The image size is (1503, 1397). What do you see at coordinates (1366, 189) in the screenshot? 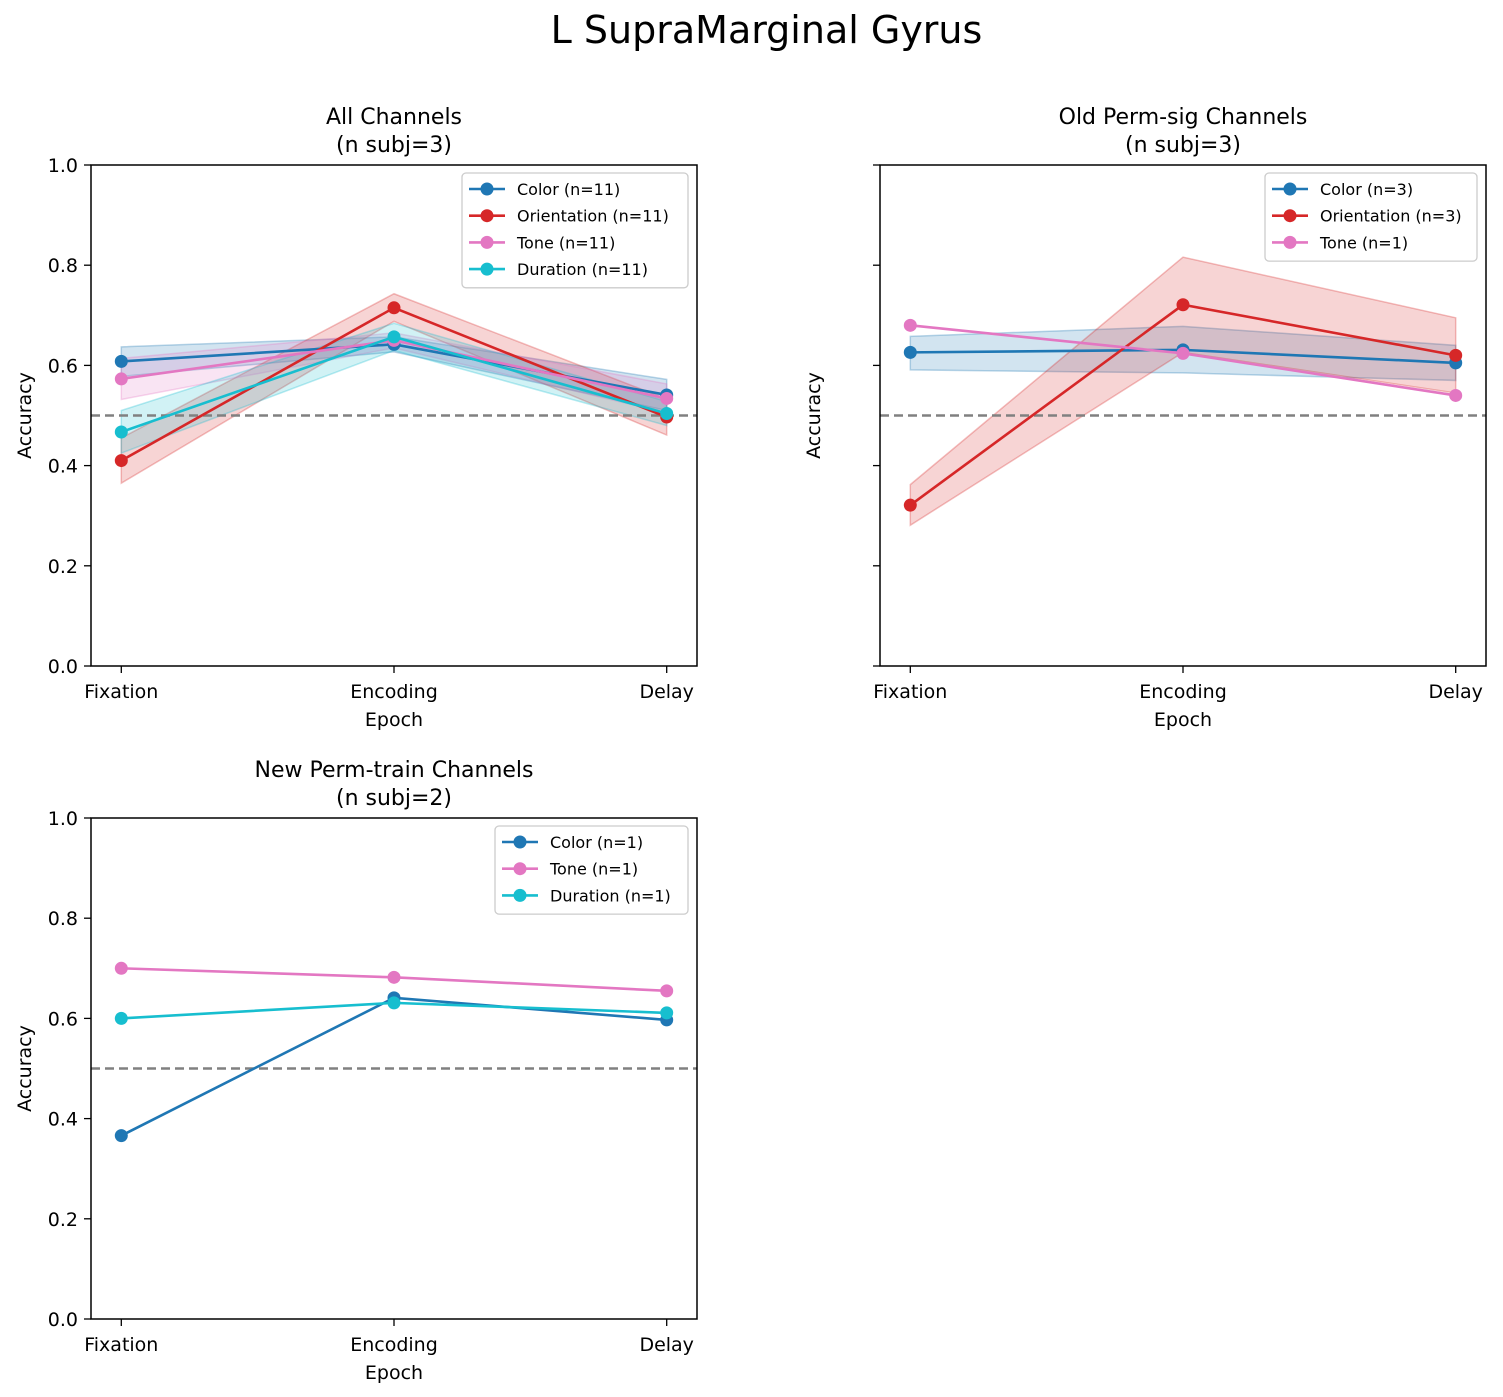
I see `legend-label: Color (n=3)` at bounding box center [1366, 189].